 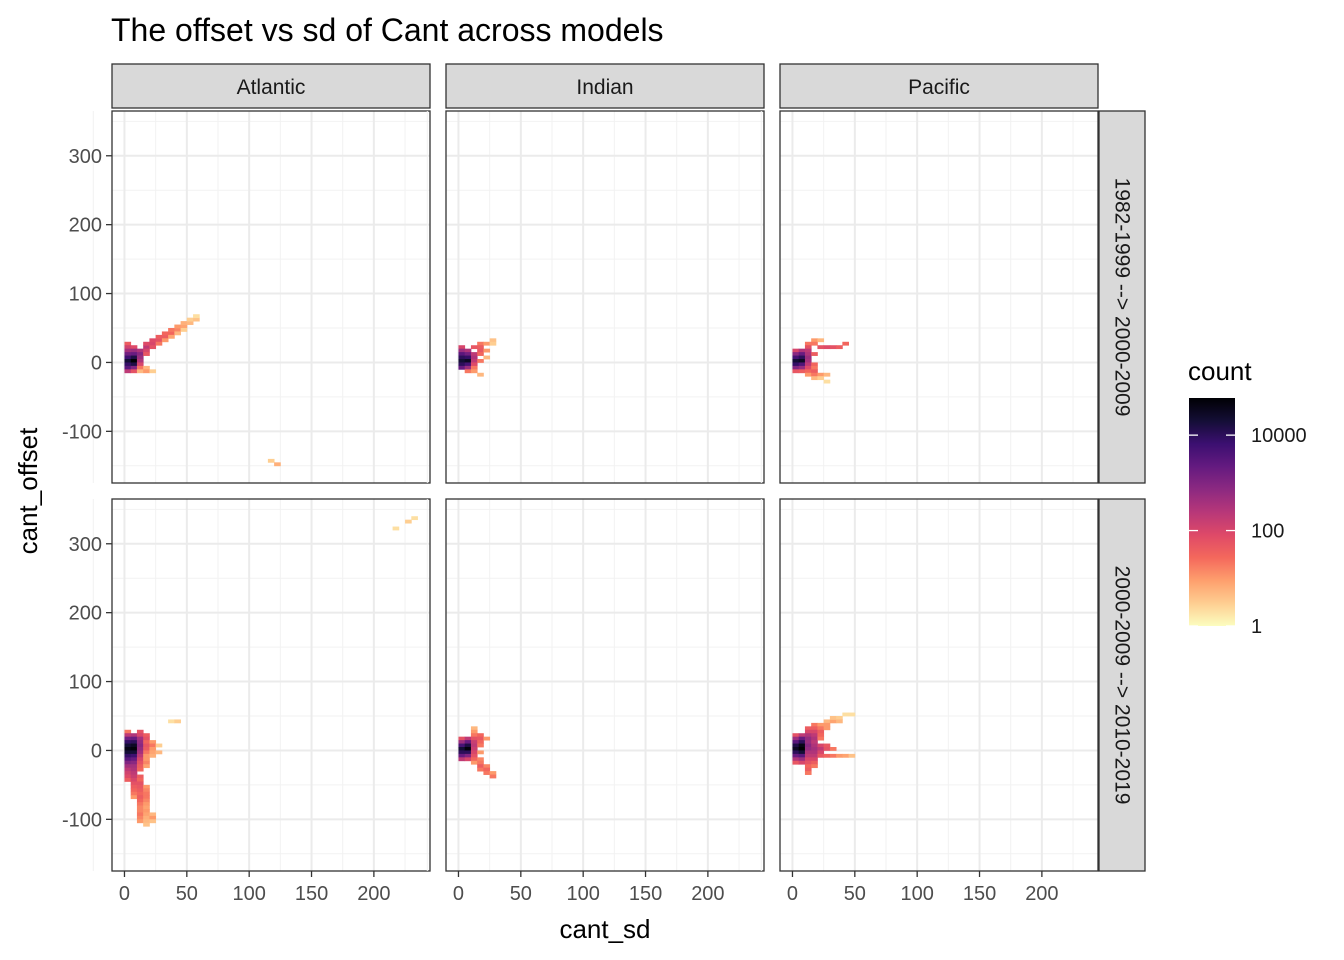 What do you see at coordinates (1122, 297) in the screenshot?
I see `facet-strip-row-label: 1982-1999 --> 2000-2009` at bounding box center [1122, 297].